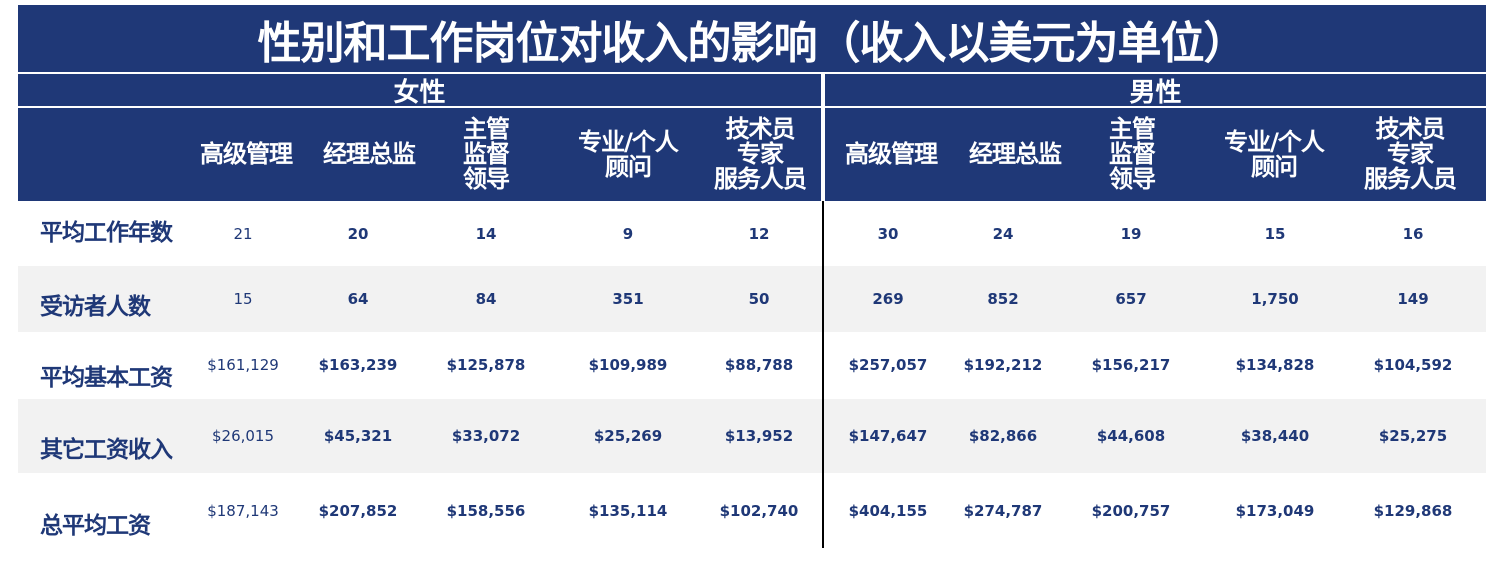  What do you see at coordinates (759, 234) in the screenshot?
I see `table-cell: 12` at bounding box center [759, 234].